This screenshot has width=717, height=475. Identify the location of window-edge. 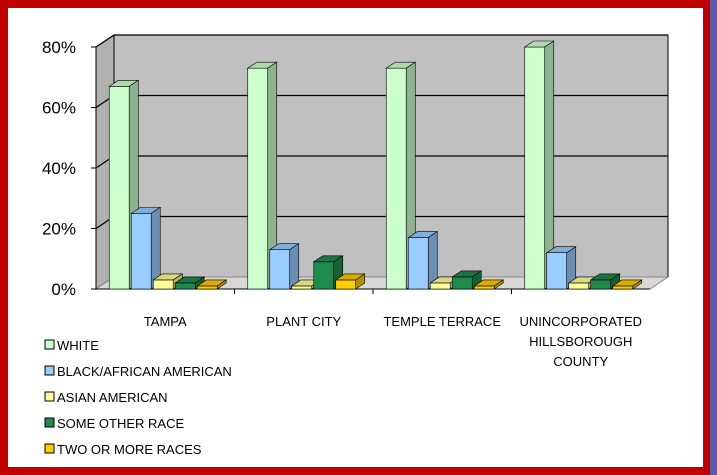
(713, 237).